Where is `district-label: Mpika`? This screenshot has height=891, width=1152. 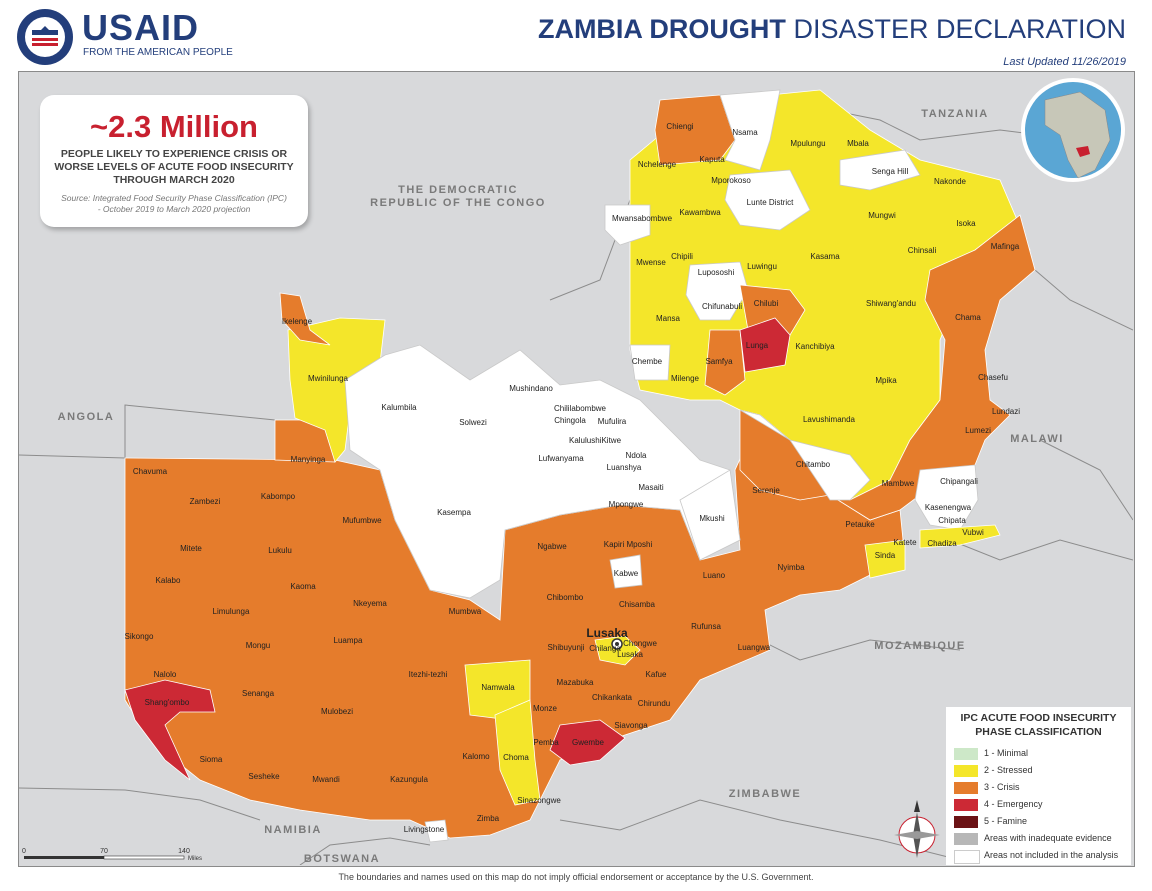 district-label: Mpika is located at coordinates (886, 380).